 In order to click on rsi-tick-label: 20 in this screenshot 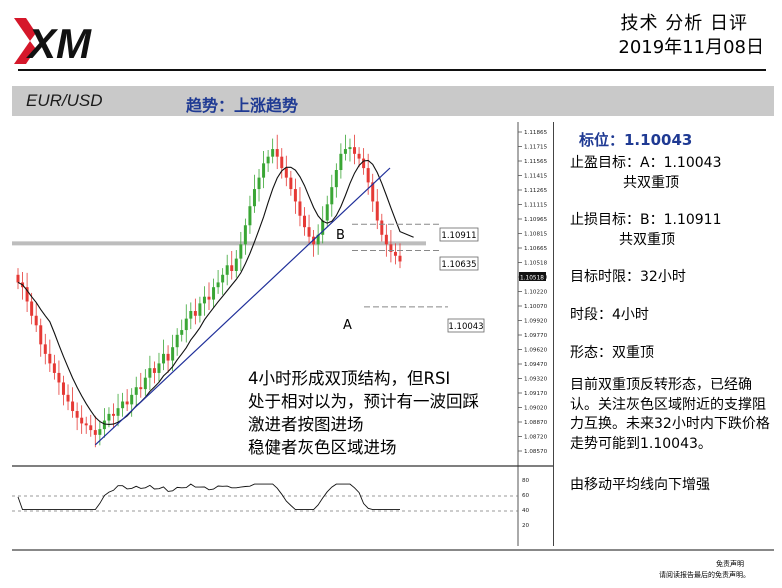, I will do `click(526, 526)`.